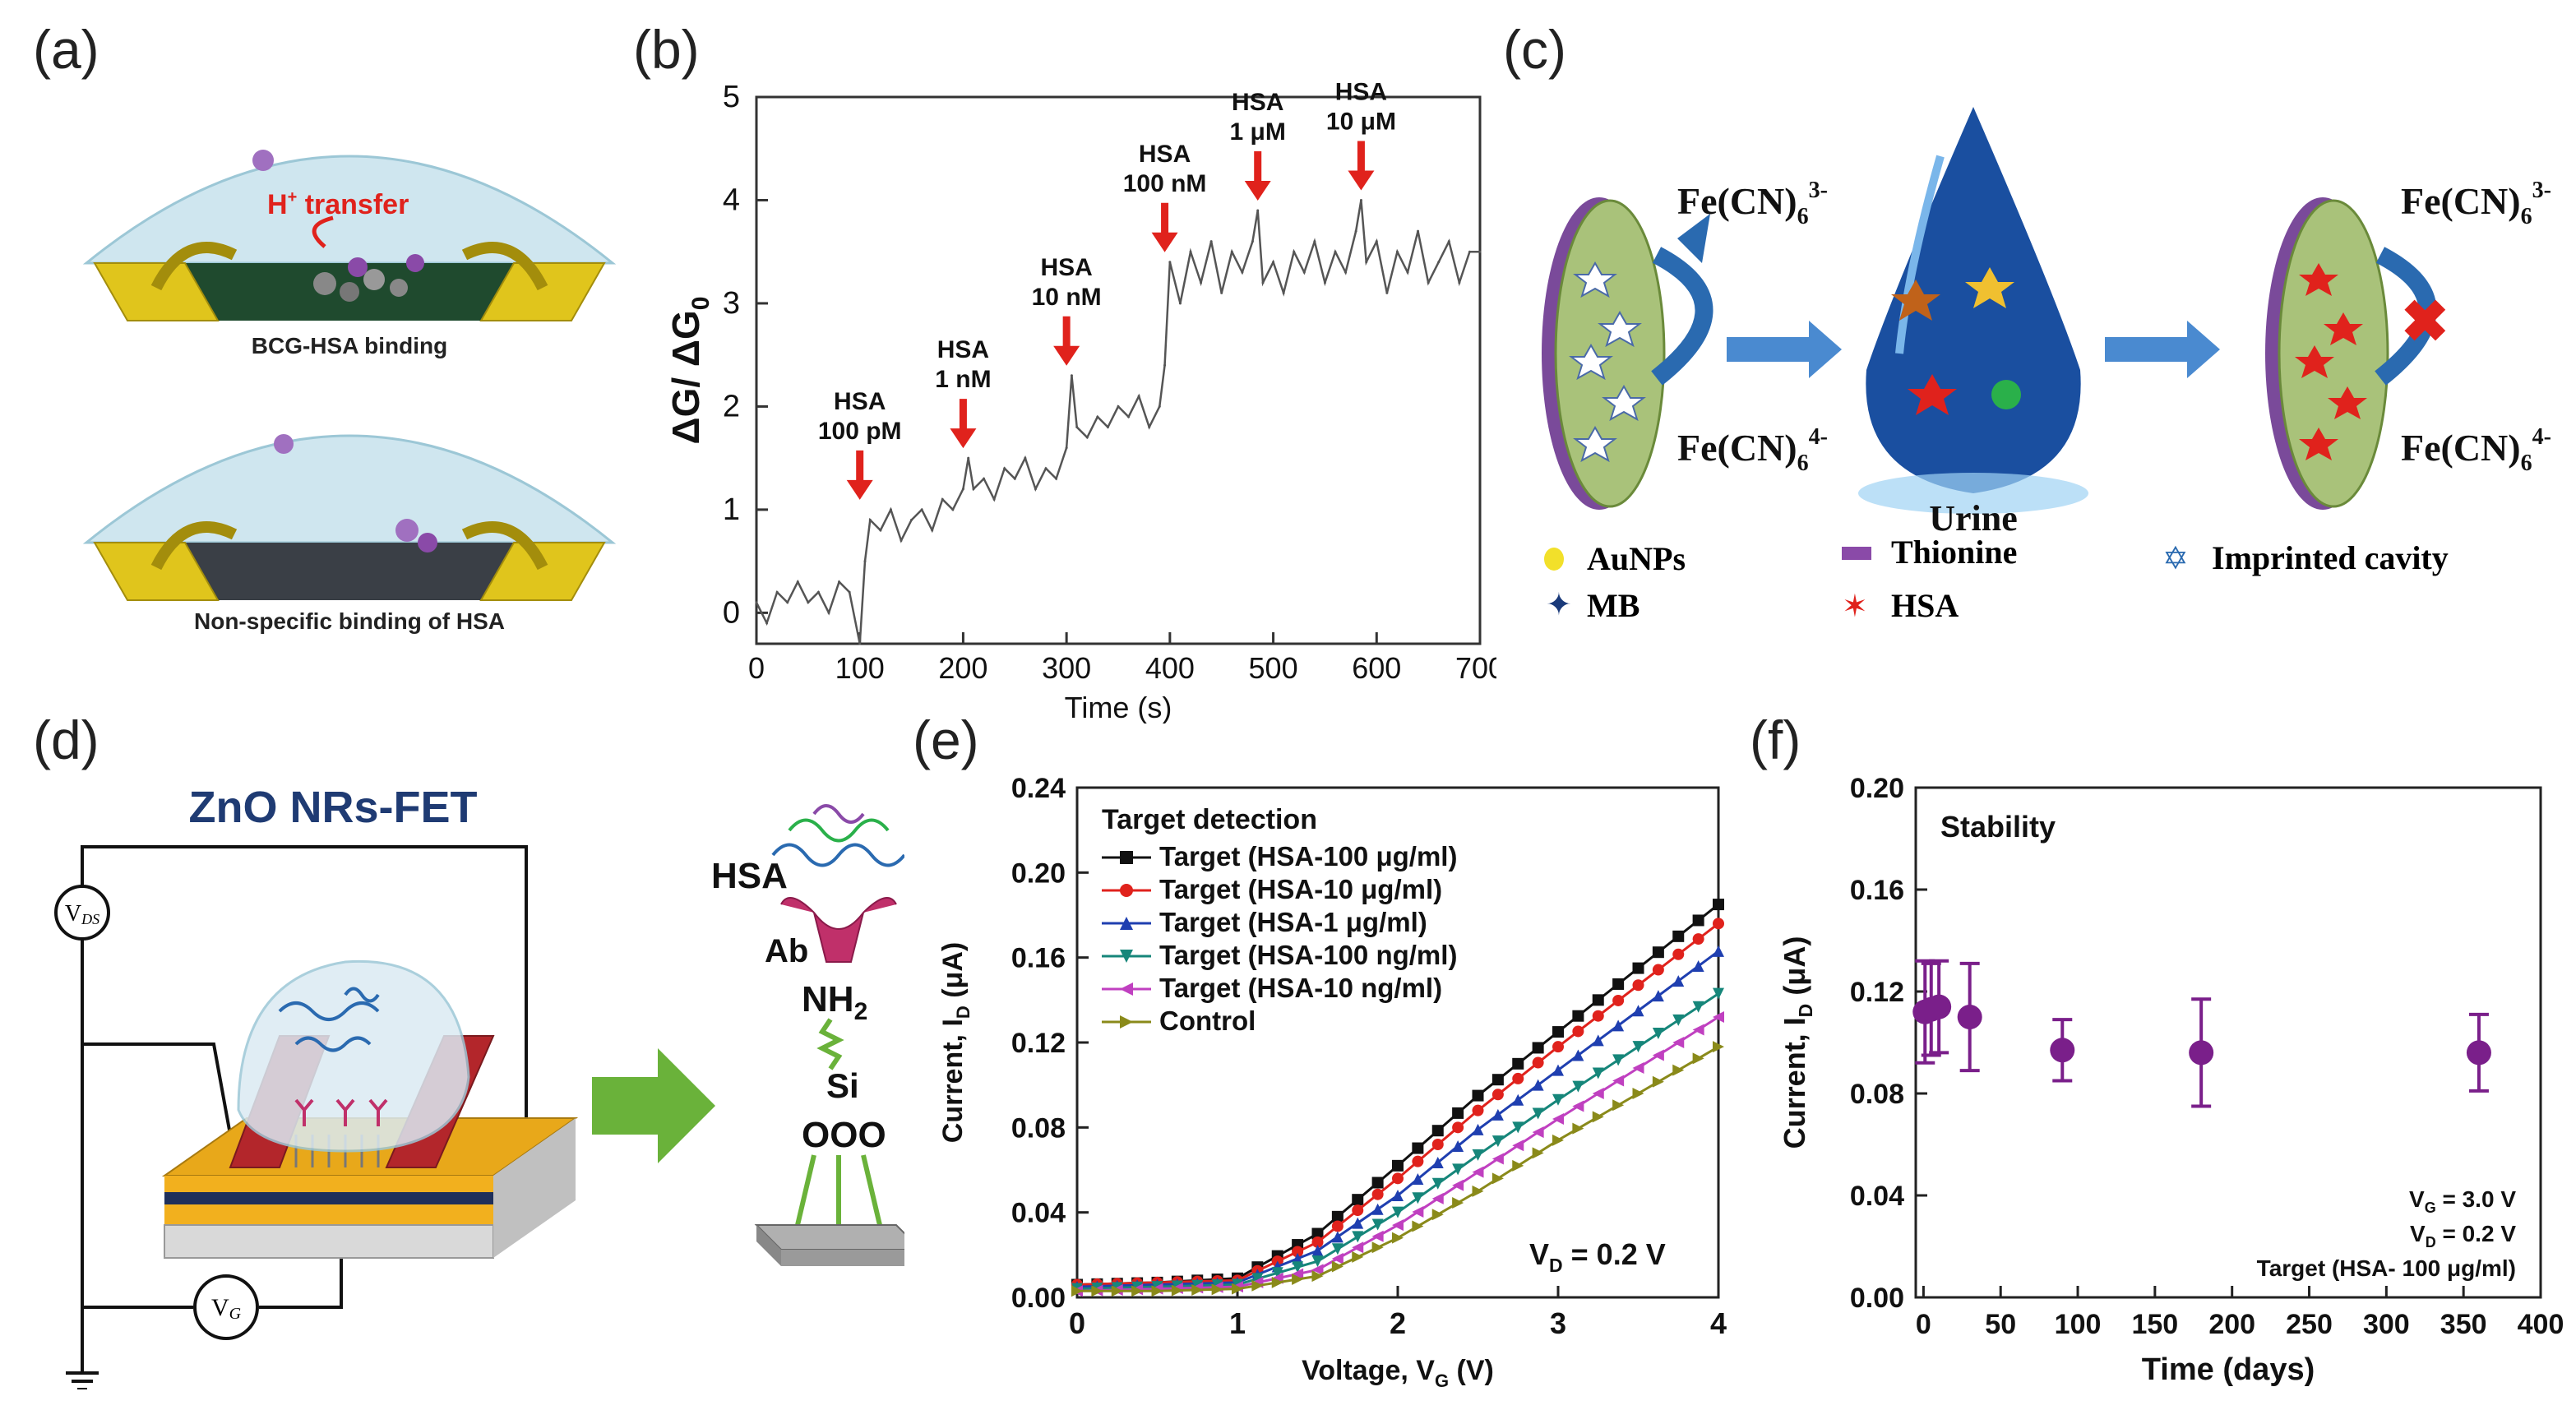 Image resolution: width=2576 pixels, height=1410 pixels. What do you see at coordinates (1209, 819) in the screenshot?
I see `legend-title: Target detection` at bounding box center [1209, 819].